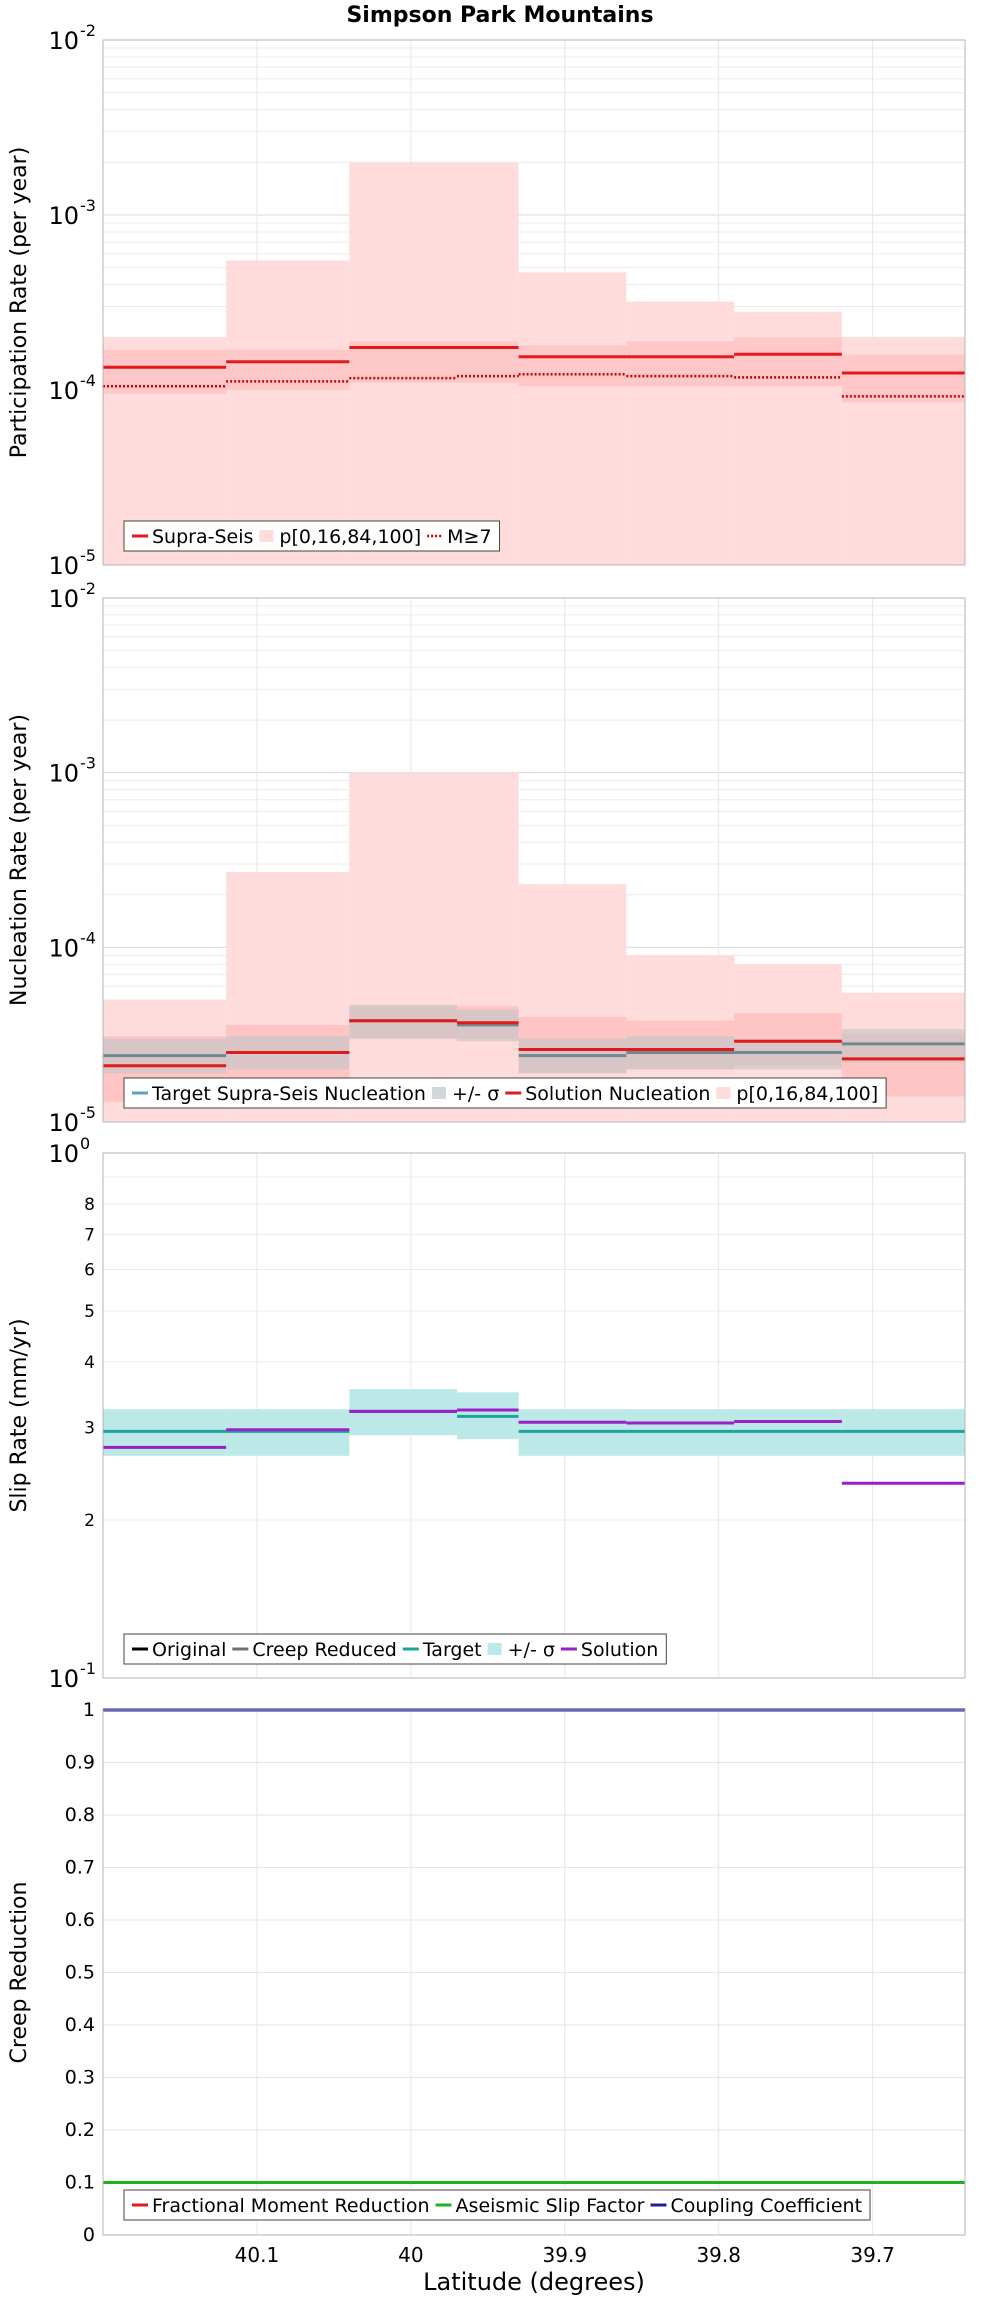  What do you see at coordinates (80, 1815) in the screenshot?
I see `y-tick-label: 0.8` at bounding box center [80, 1815].